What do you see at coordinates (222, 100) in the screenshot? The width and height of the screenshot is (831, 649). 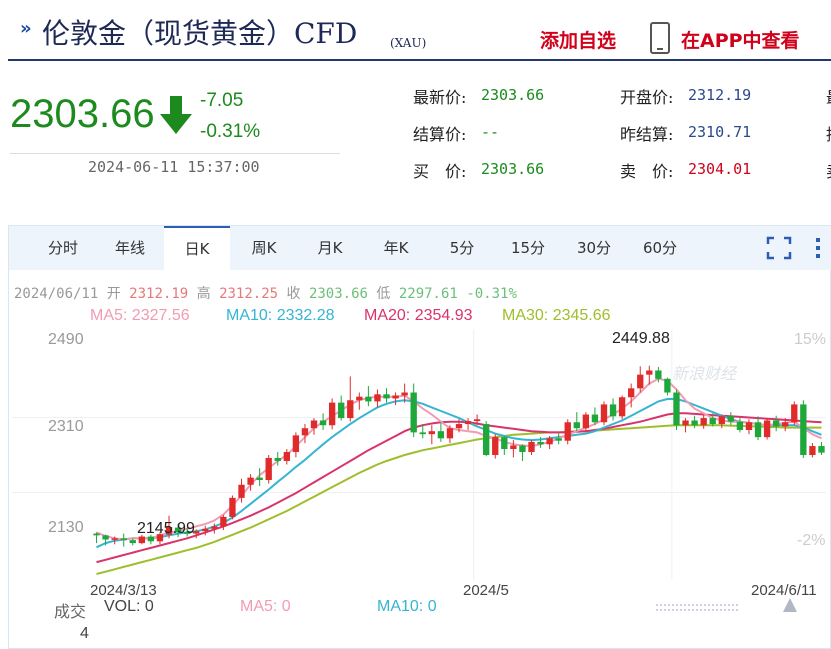 I see `price-change: -7.05` at bounding box center [222, 100].